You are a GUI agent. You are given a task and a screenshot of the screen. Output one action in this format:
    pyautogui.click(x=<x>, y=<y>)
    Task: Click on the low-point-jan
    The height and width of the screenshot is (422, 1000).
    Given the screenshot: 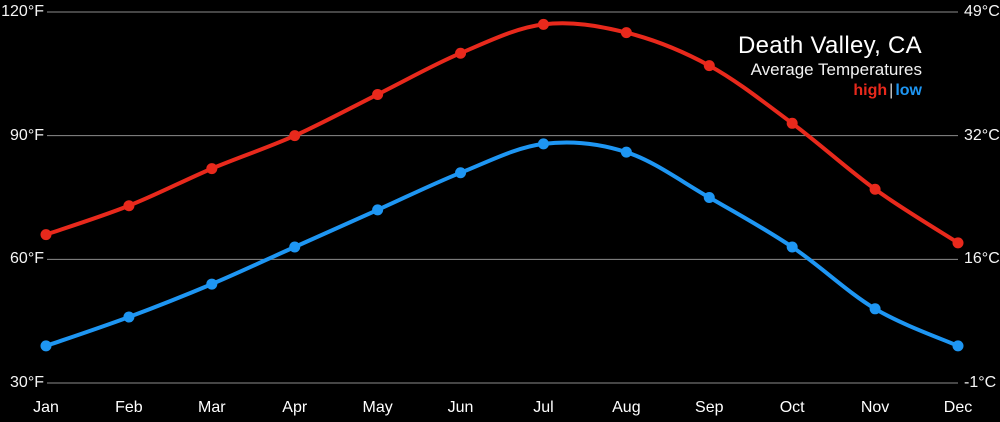 What is the action you would take?
    pyautogui.click(x=46, y=346)
    